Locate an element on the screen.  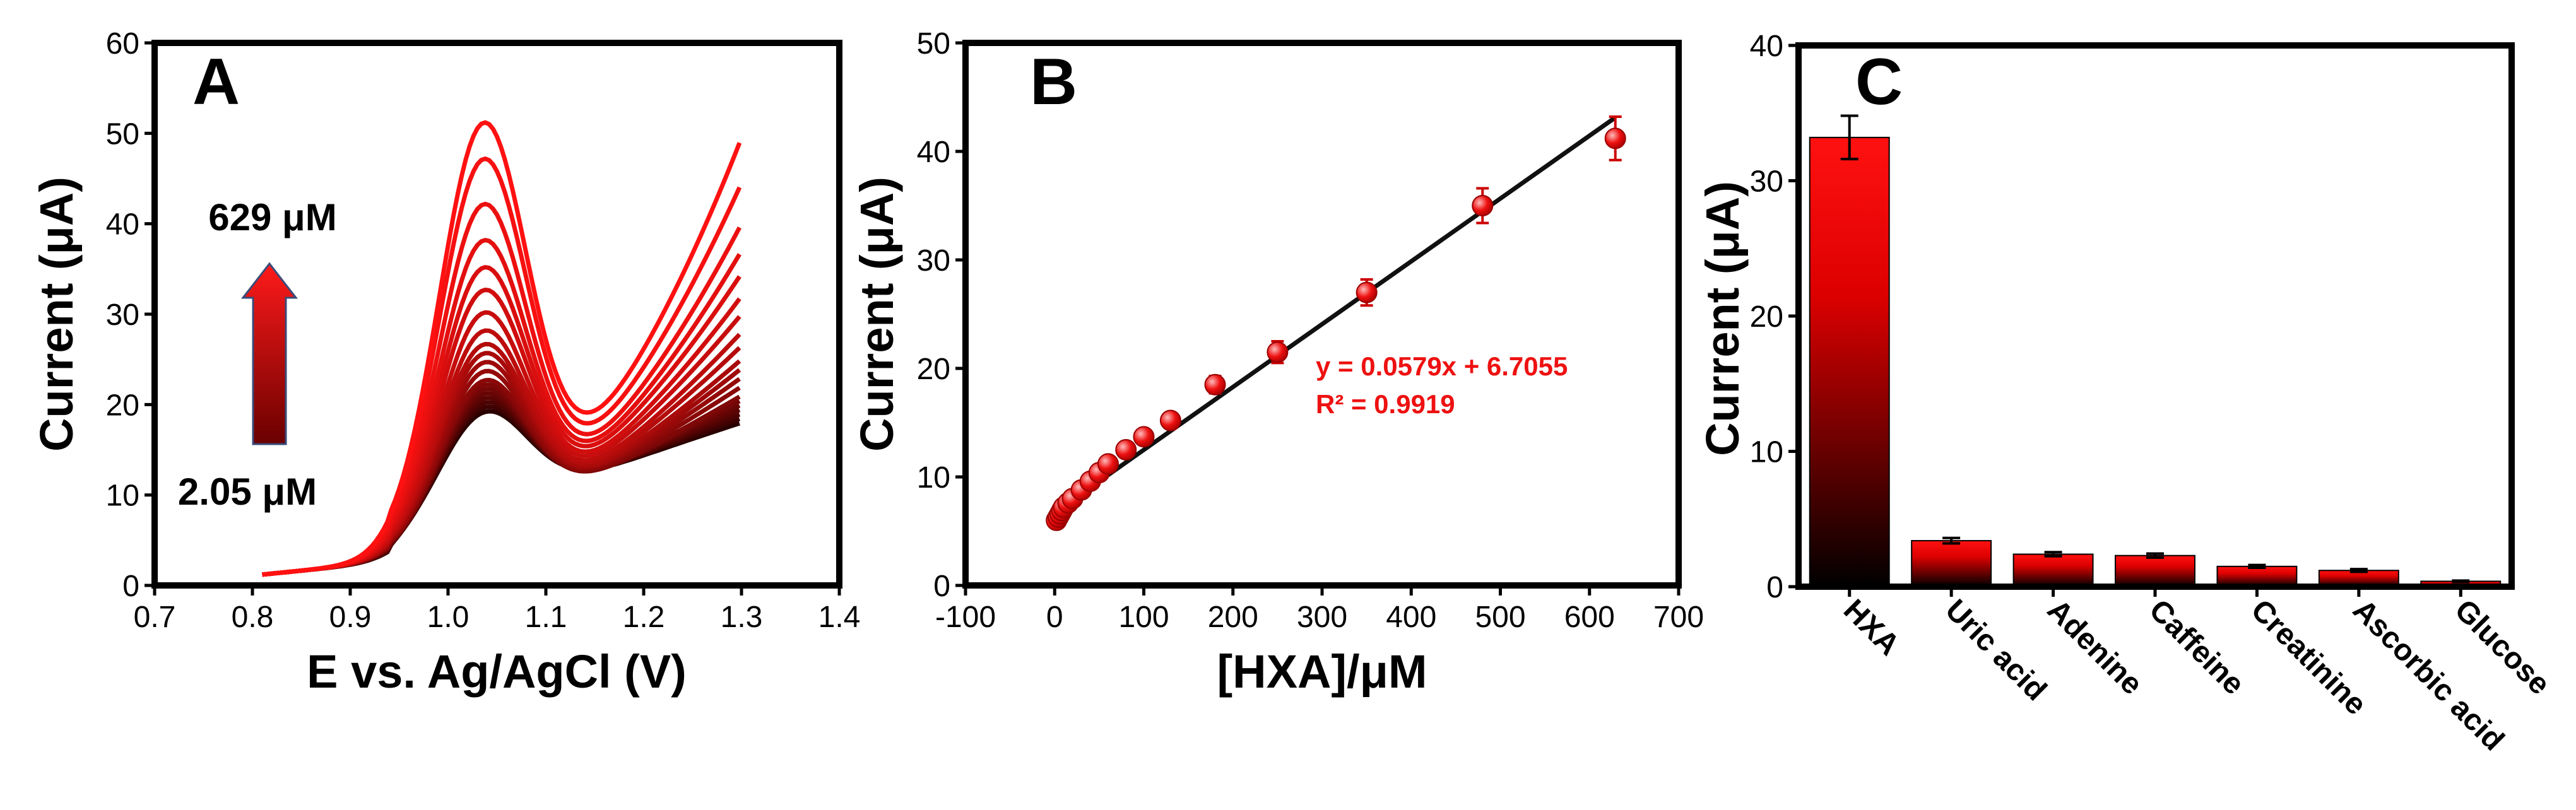
panel-b-ytick-label: 40 is located at coordinates (934, 153).